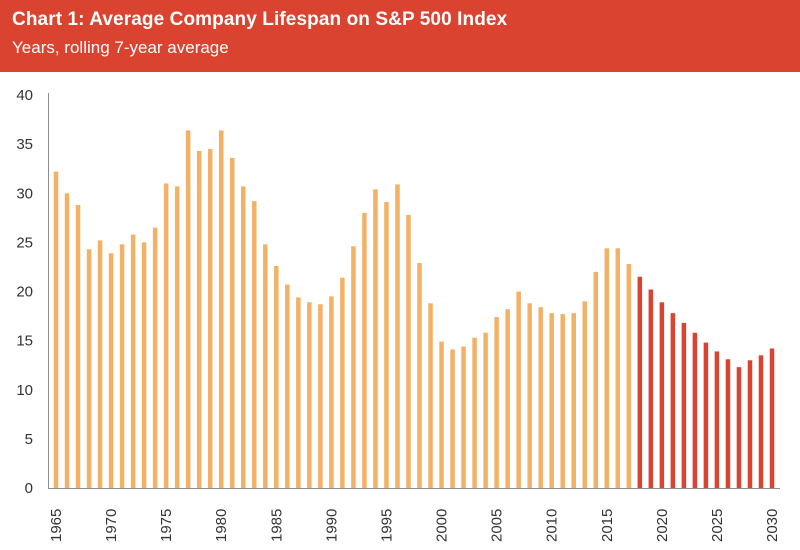 This screenshot has width=800, height=550. Describe the element at coordinates (331, 525) in the screenshot. I see `x-tick-label: 1990` at that location.